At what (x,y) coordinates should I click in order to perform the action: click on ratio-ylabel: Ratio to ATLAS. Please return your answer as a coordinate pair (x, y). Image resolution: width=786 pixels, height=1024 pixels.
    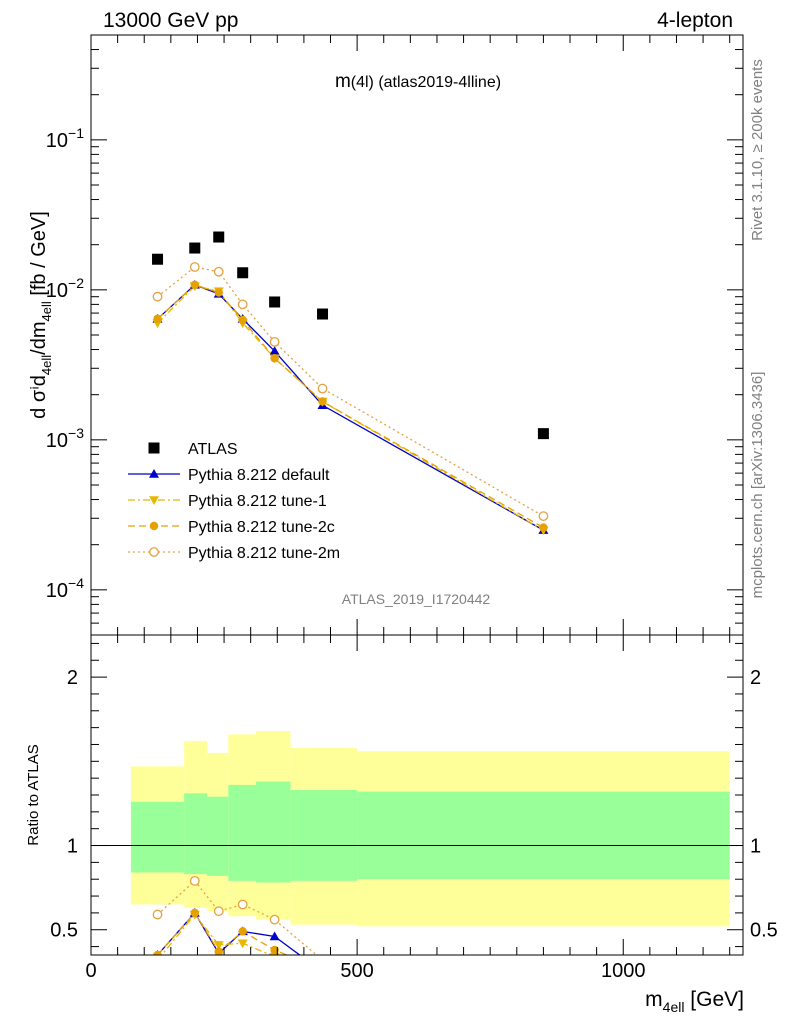
    Looking at the image, I should click on (33, 794).